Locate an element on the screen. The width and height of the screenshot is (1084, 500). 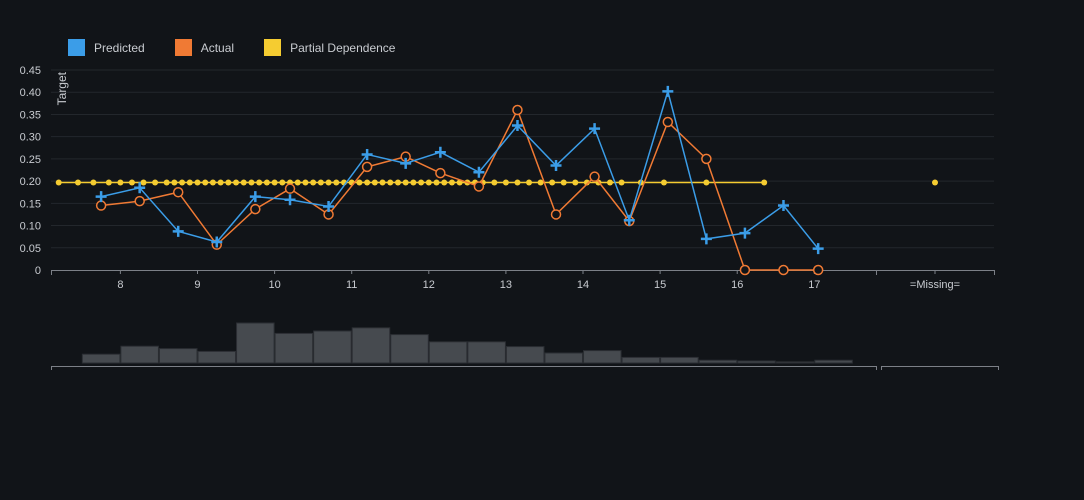
x-tick-label: 13 is located at coordinates (506, 285).